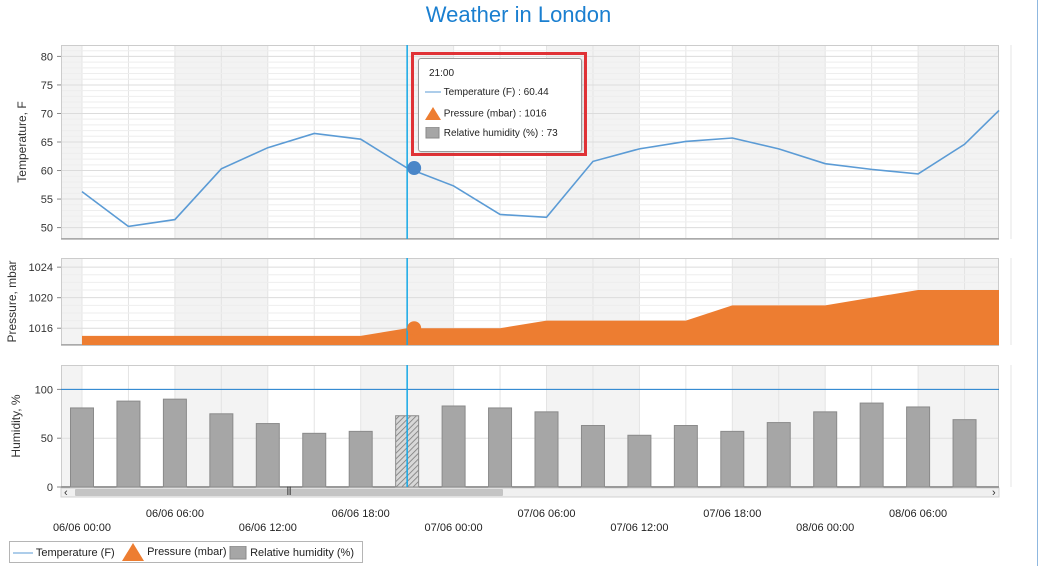 The image size is (1044, 566). Describe the element at coordinates (518, 14) in the screenshot. I see `chart-title: Weather in London` at that location.